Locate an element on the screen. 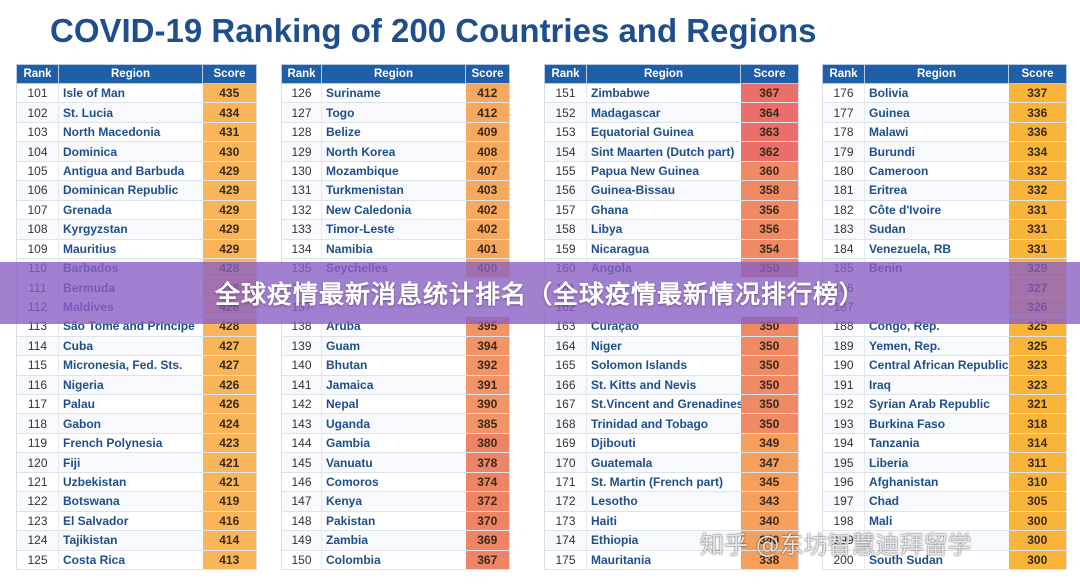 The height and width of the screenshot is (588, 1080). score-cell: 345 is located at coordinates (769, 482).